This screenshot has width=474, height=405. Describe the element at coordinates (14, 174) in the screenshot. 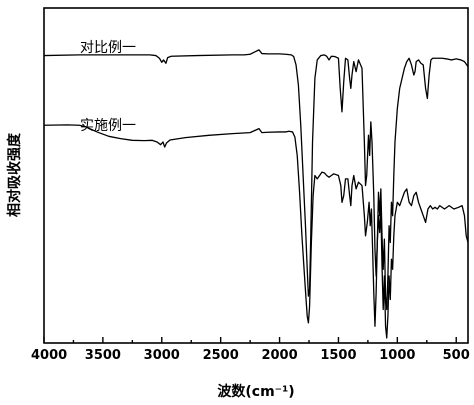

I see `y-axis-title: 相对吸收强度` at that location.